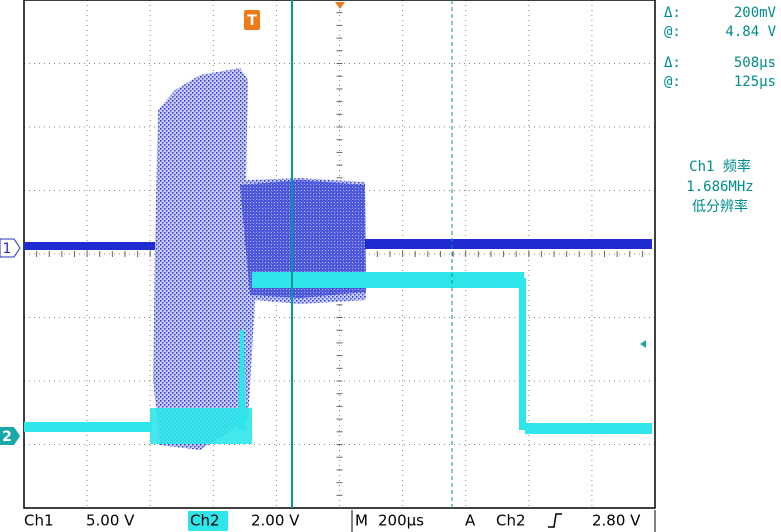 This screenshot has width=781, height=532. What do you see at coordinates (39, 521) in the screenshot?
I see `ch1-label: Ch1` at bounding box center [39, 521].